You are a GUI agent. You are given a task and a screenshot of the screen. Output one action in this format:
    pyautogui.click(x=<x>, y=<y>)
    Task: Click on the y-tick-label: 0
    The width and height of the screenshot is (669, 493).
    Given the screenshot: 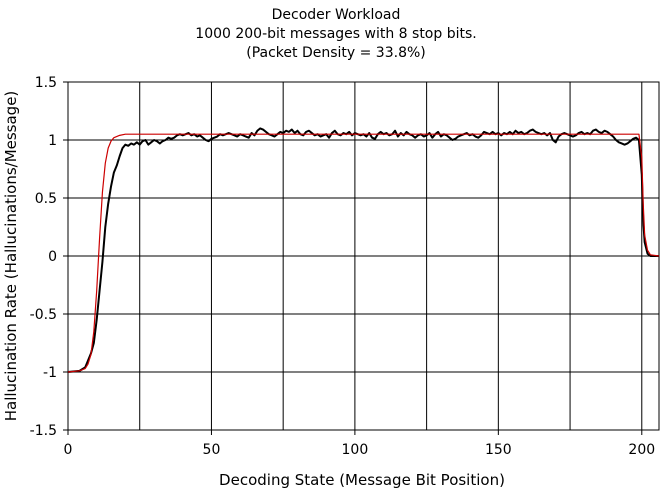 What is the action you would take?
    pyautogui.click(x=52, y=257)
    